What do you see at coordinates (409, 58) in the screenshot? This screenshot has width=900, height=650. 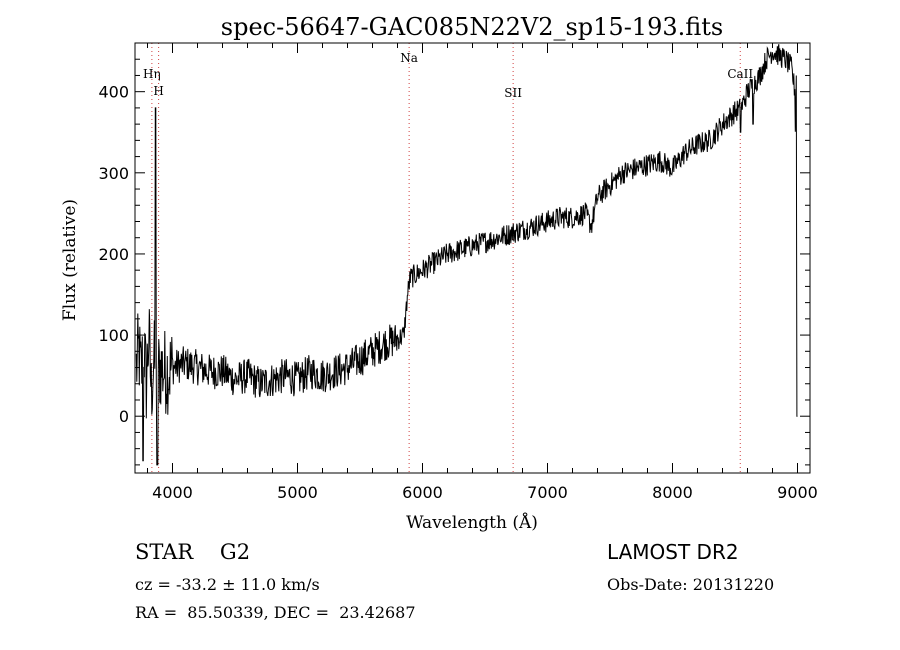 I see `annotation-label: Na` at bounding box center [409, 58].